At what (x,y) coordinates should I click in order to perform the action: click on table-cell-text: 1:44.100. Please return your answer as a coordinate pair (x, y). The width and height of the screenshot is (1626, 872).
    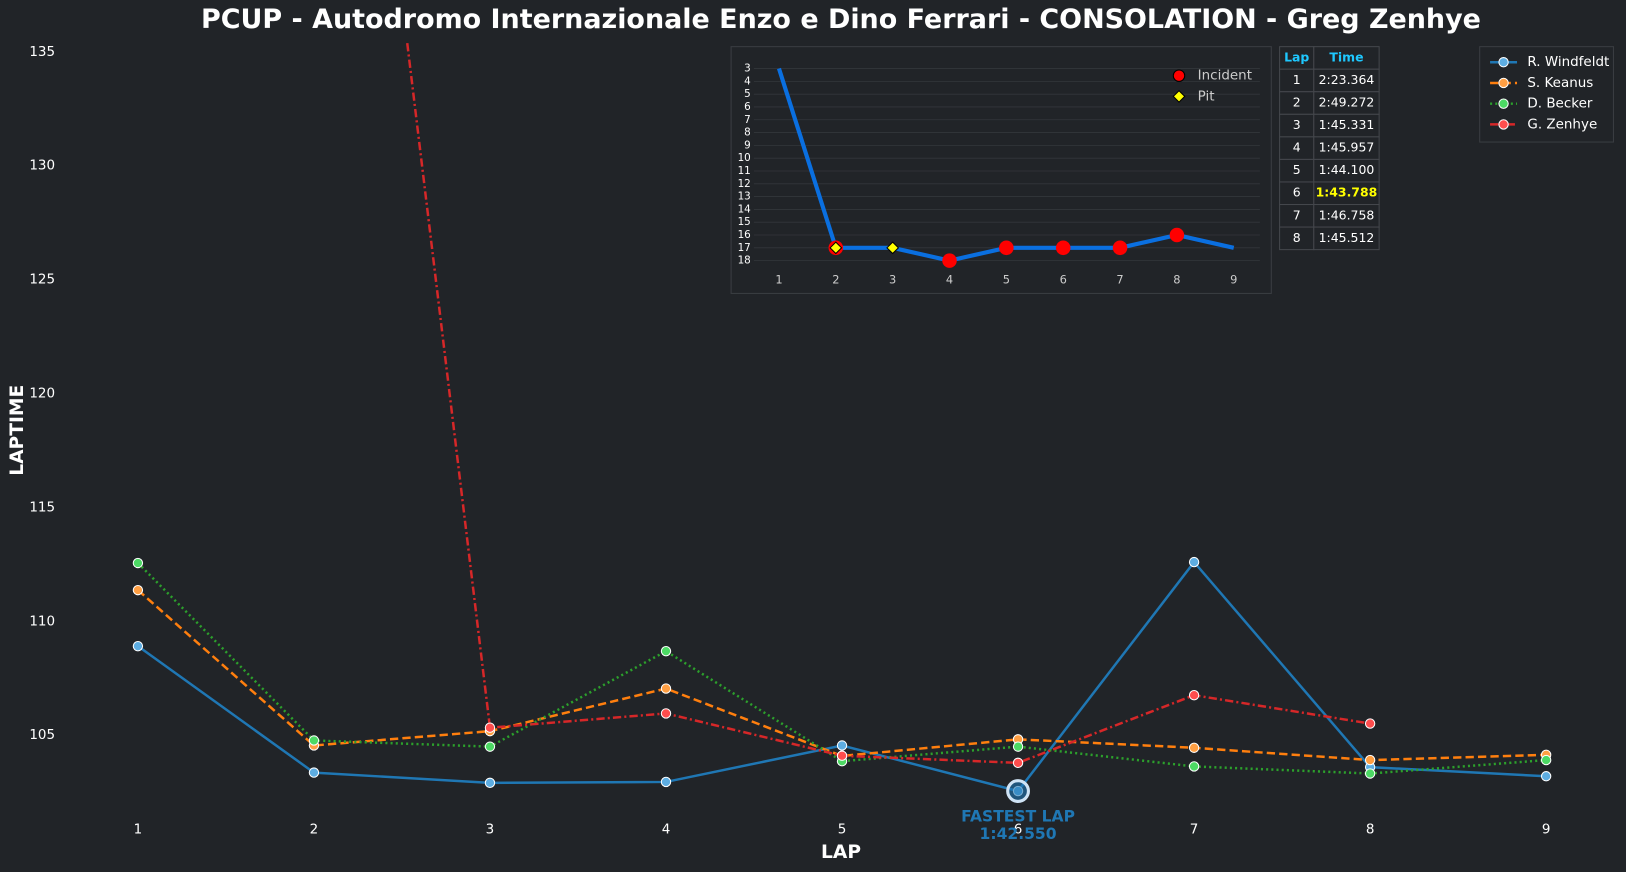
    Looking at the image, I should click on (1347, 169).